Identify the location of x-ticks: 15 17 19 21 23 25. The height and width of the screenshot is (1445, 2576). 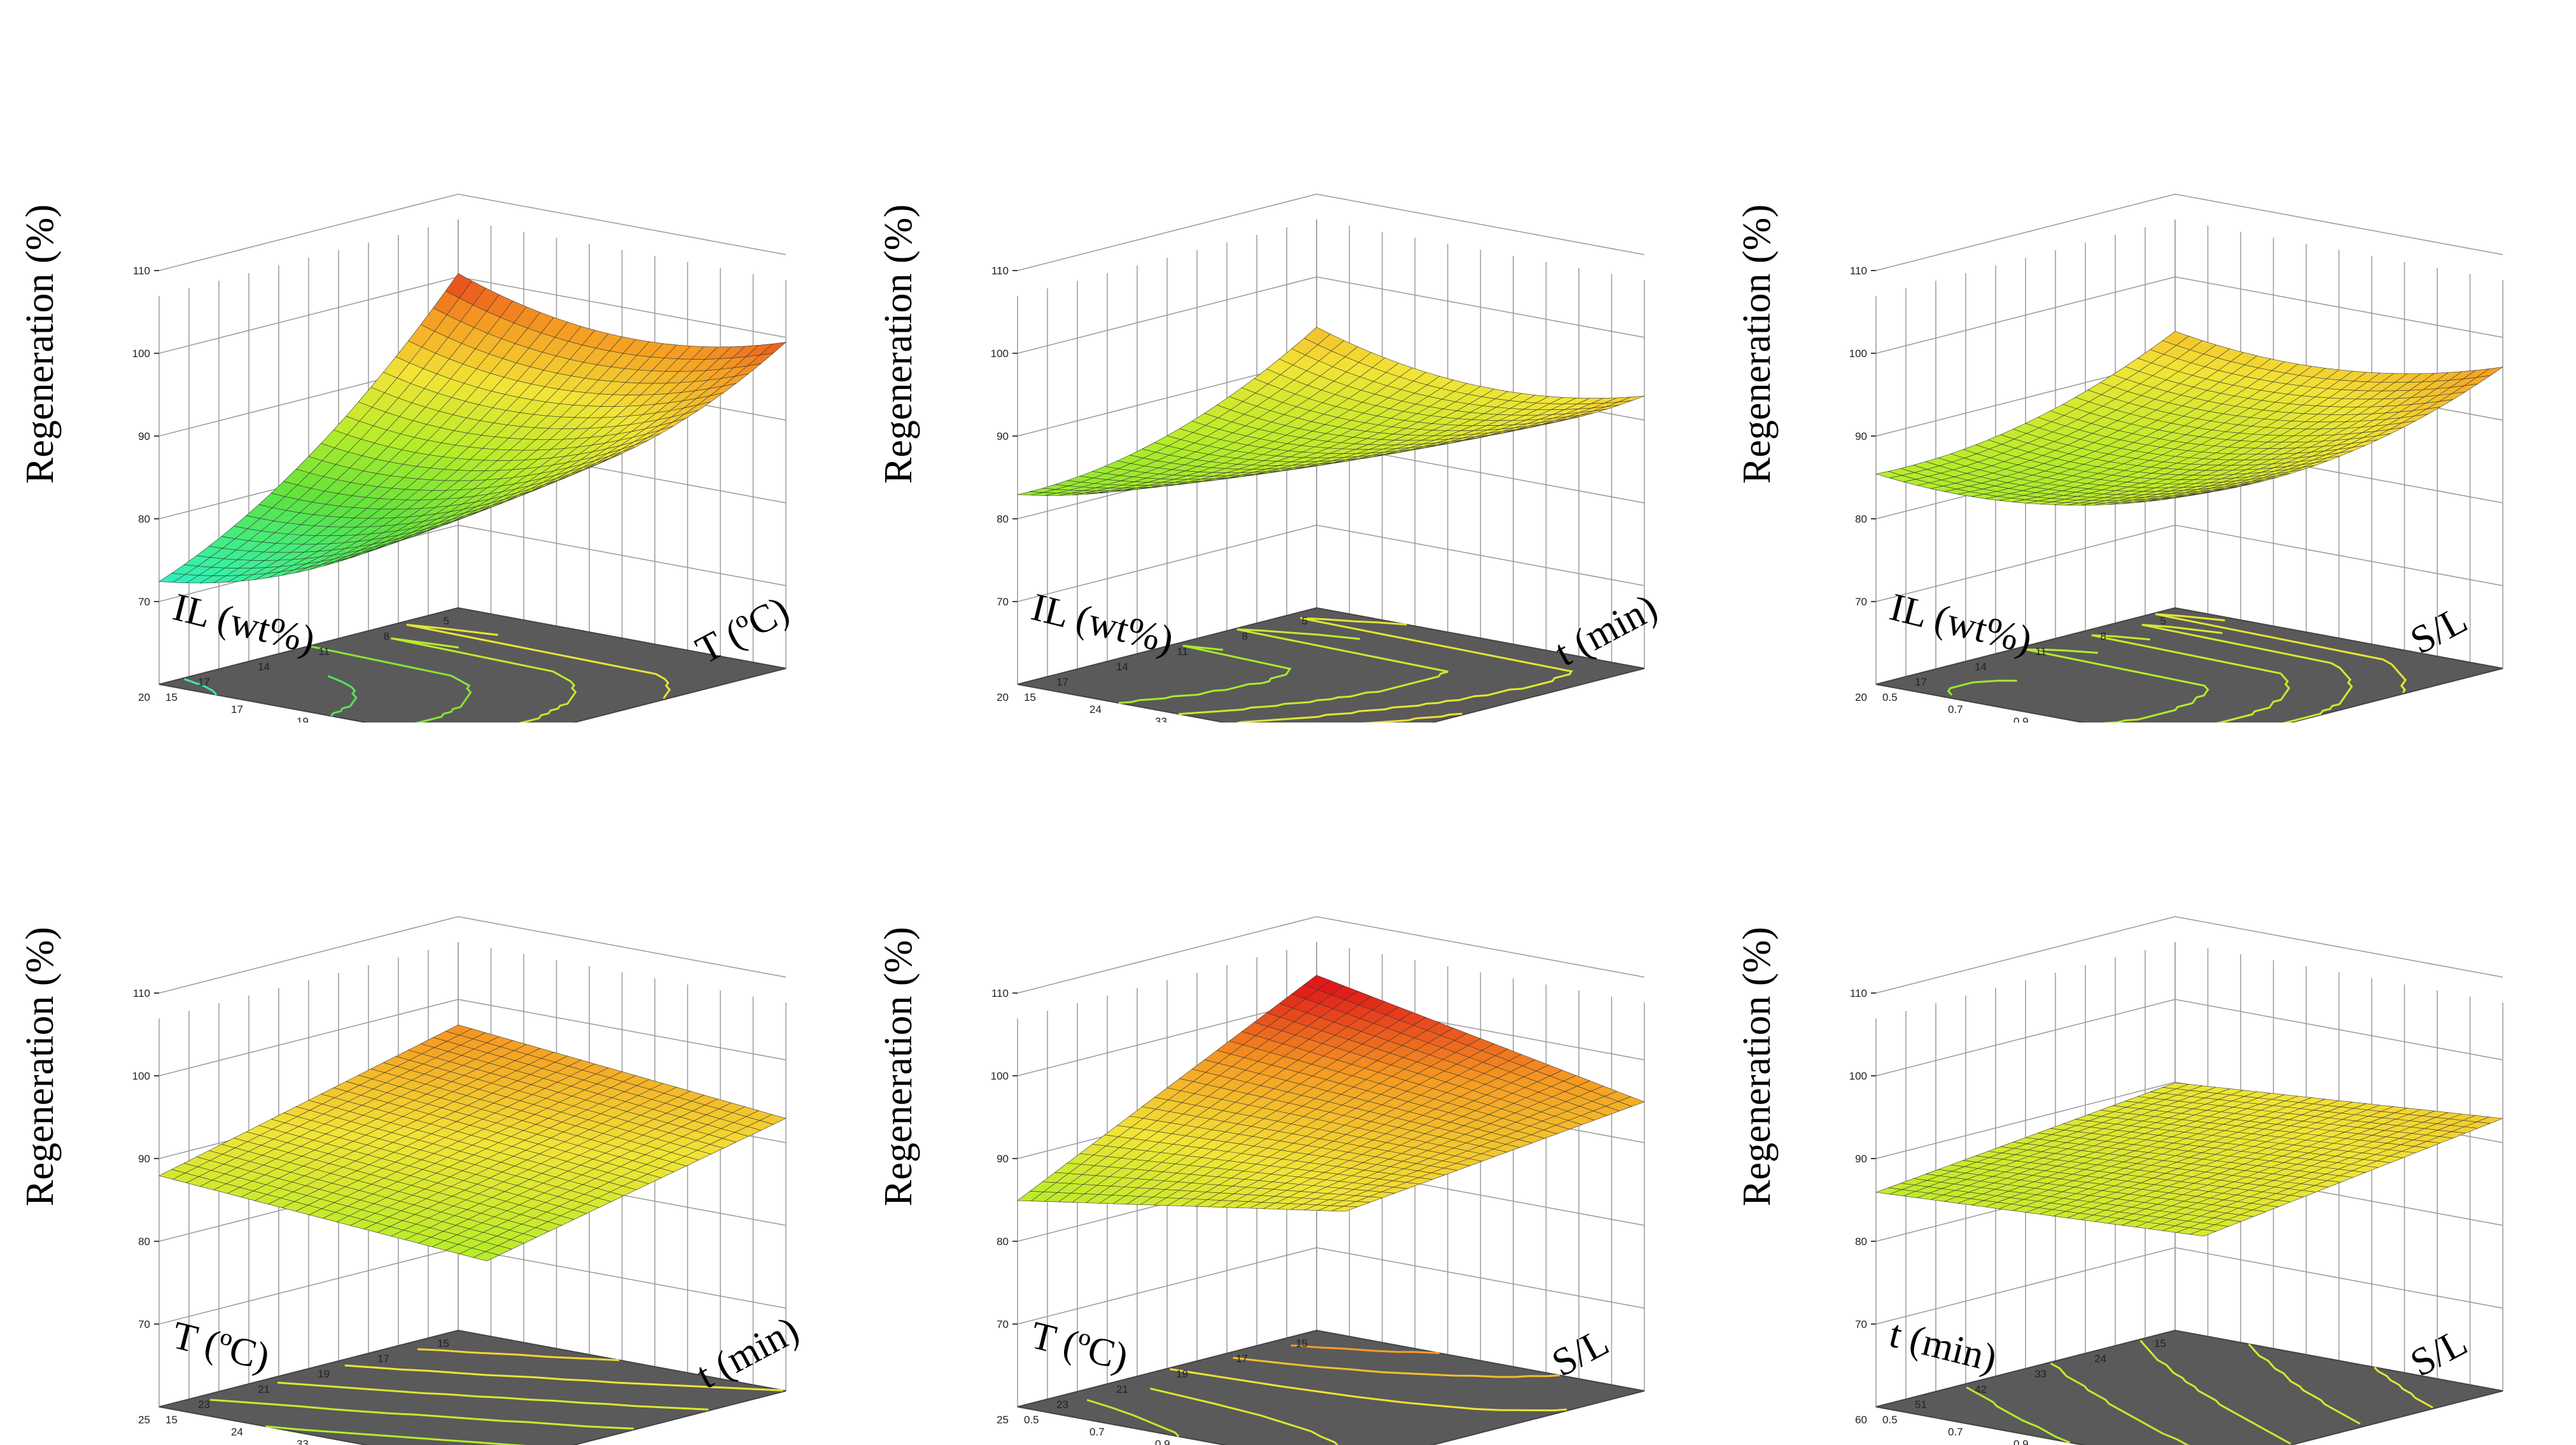
(293, 1381).